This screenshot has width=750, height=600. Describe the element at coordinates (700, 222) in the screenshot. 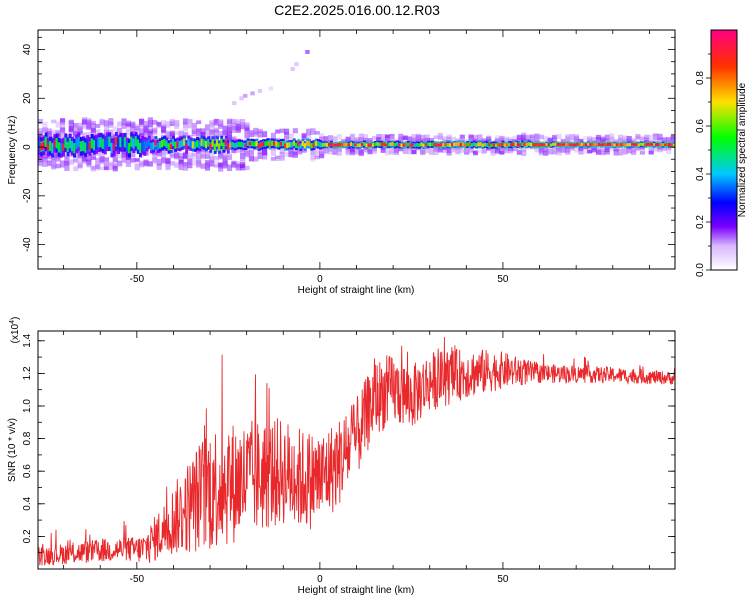

I see `colorbar-tick-label: 0.2` at that location.